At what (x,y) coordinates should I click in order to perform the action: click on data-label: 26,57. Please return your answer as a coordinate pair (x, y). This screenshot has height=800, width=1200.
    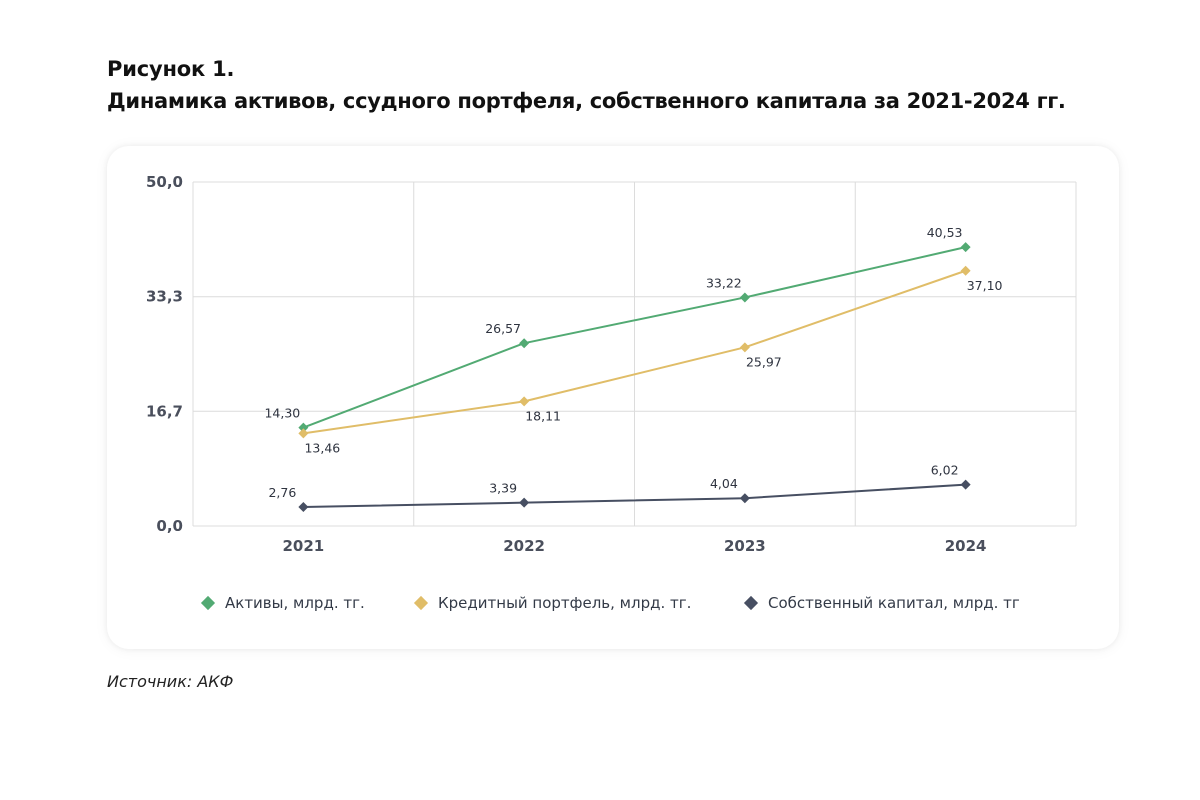
    Looking at the image, I should click on (503, 328).